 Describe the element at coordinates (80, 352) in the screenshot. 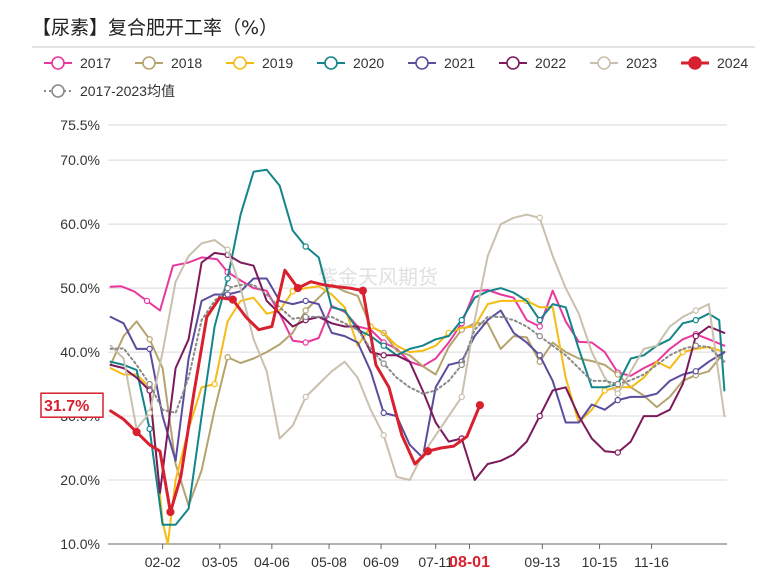

I see `y-tick-label: 40.0%` at that location.